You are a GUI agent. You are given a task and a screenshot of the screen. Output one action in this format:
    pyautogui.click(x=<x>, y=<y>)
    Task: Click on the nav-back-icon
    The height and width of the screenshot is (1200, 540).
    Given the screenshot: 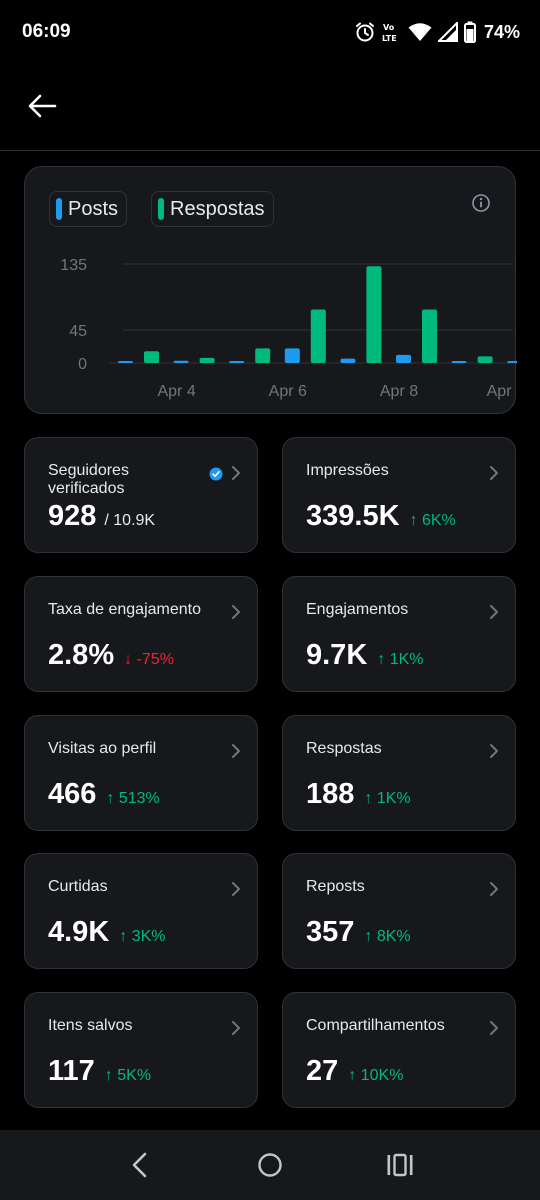 What is the action you would take?
    pyautogui.click(x=139, y=1165)
    